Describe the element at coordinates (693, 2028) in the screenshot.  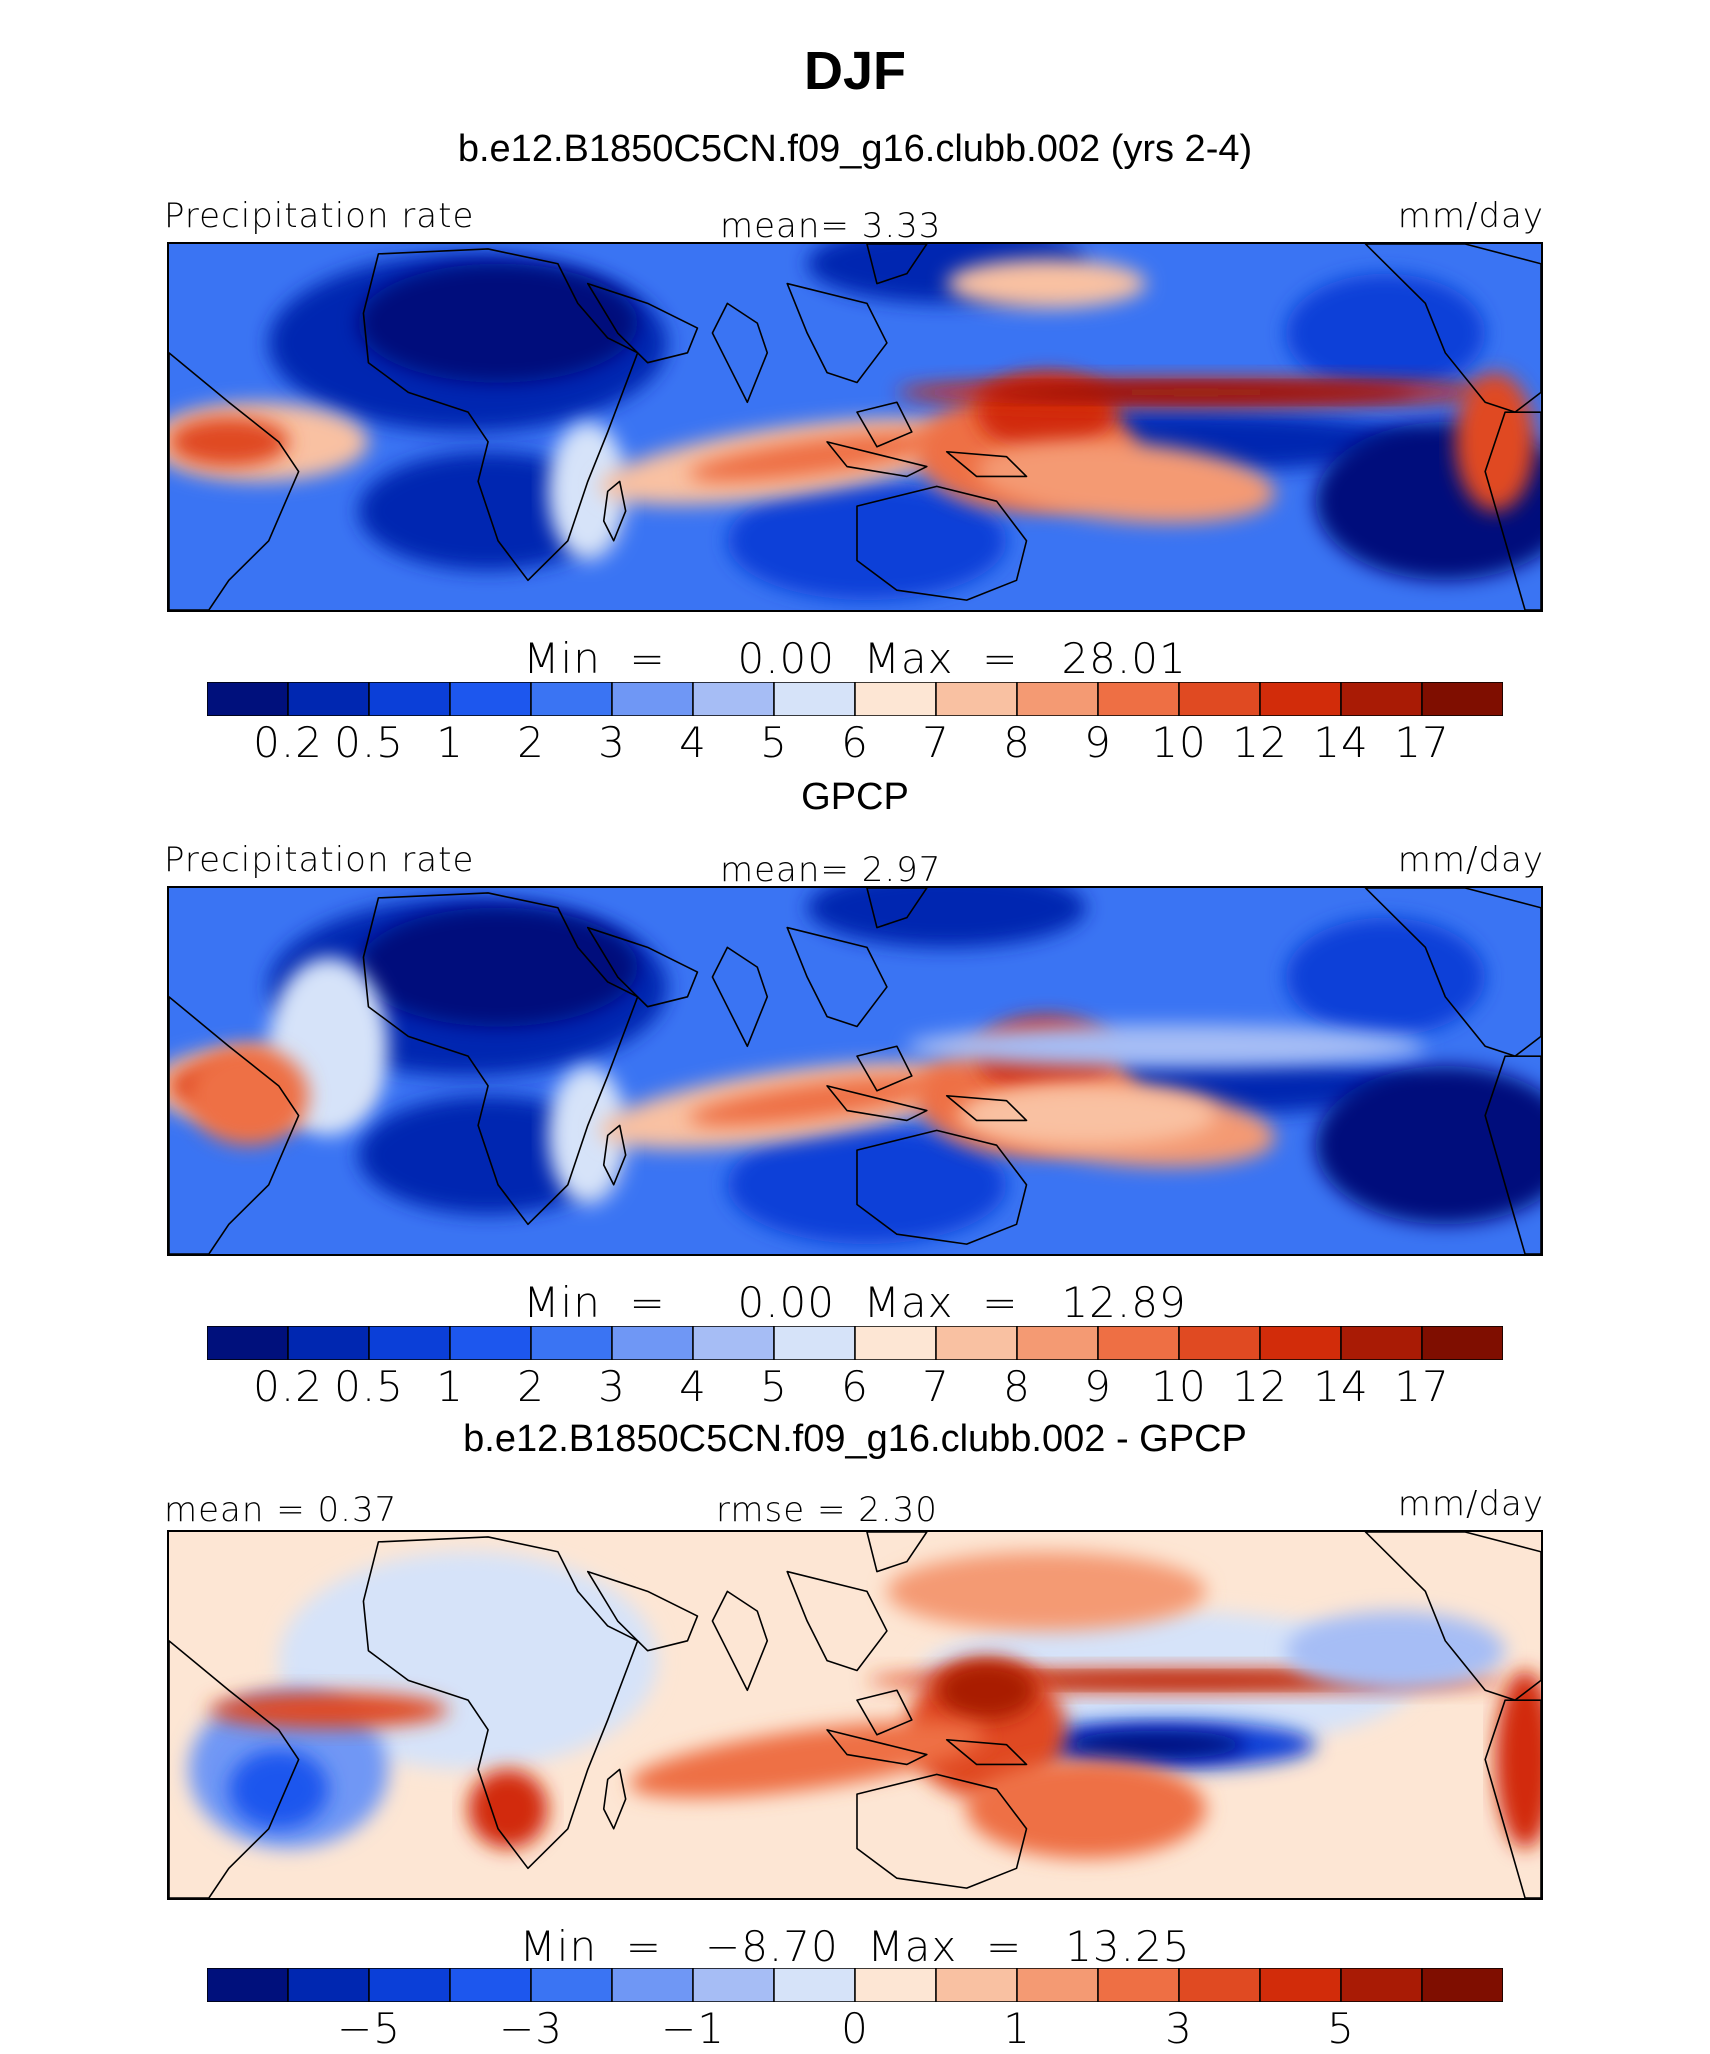
I see `colorbar-tick-label: −1` at that location.